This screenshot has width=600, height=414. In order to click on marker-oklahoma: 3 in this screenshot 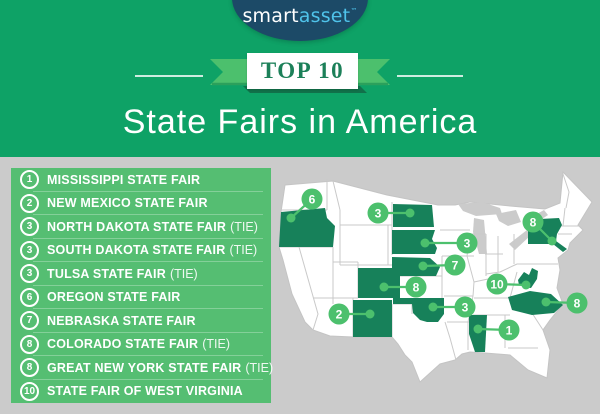, I will do `click(452, 307)`.